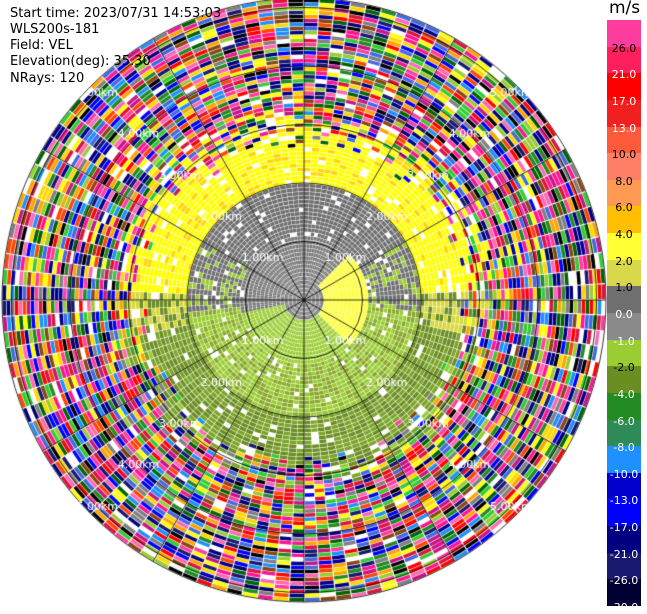 The image size is (647, 614). What do you see at coordinates (624, 501) in the screenshot?
I see `colorbar-tick-label: -13.0` at bounding box center [624, 501].